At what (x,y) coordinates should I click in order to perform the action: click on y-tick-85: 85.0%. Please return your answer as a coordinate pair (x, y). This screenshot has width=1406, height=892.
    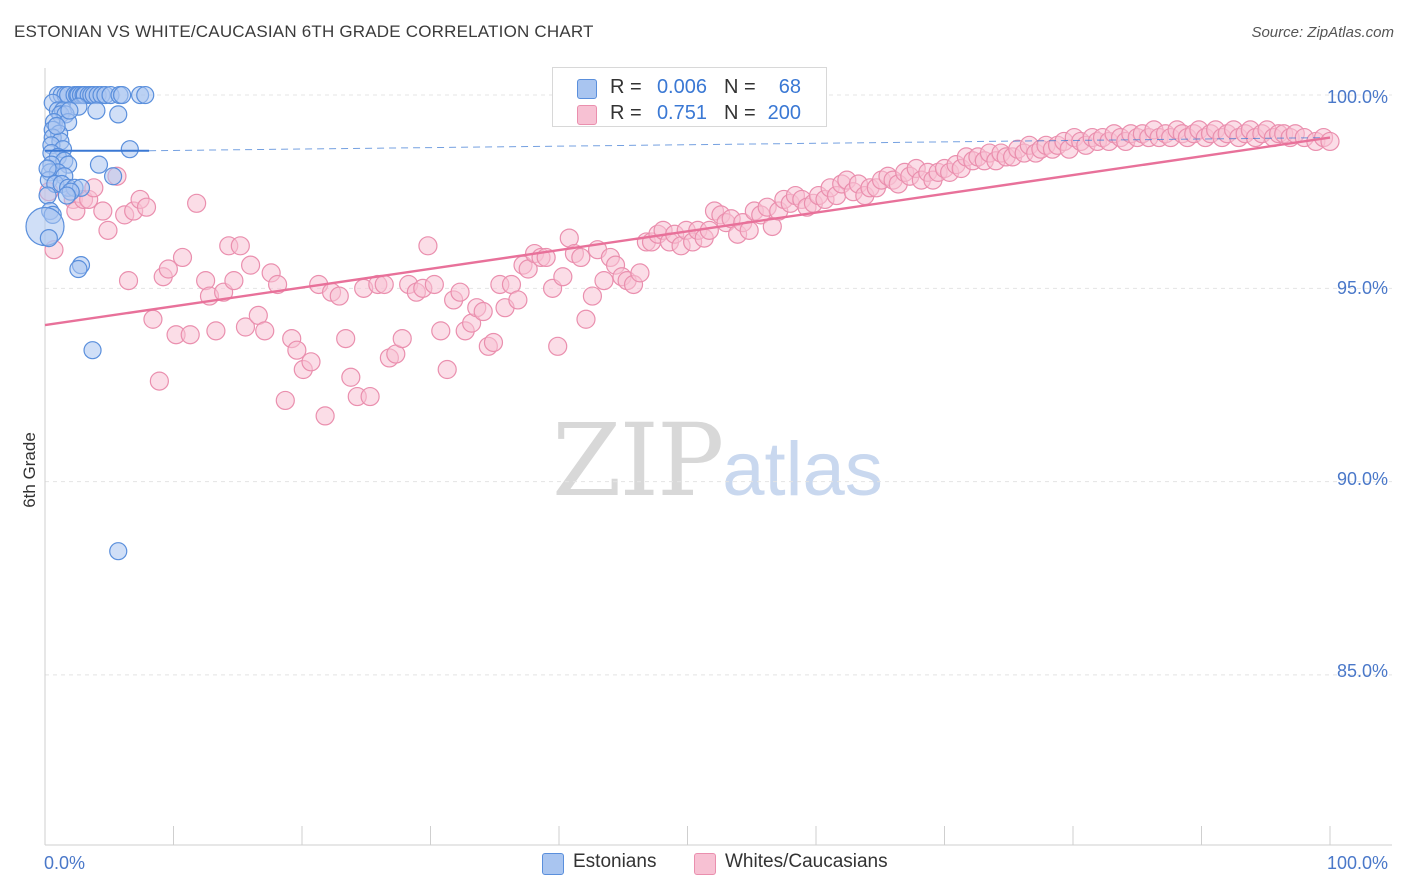
    Looking at the image, I should click on (1363, 671).